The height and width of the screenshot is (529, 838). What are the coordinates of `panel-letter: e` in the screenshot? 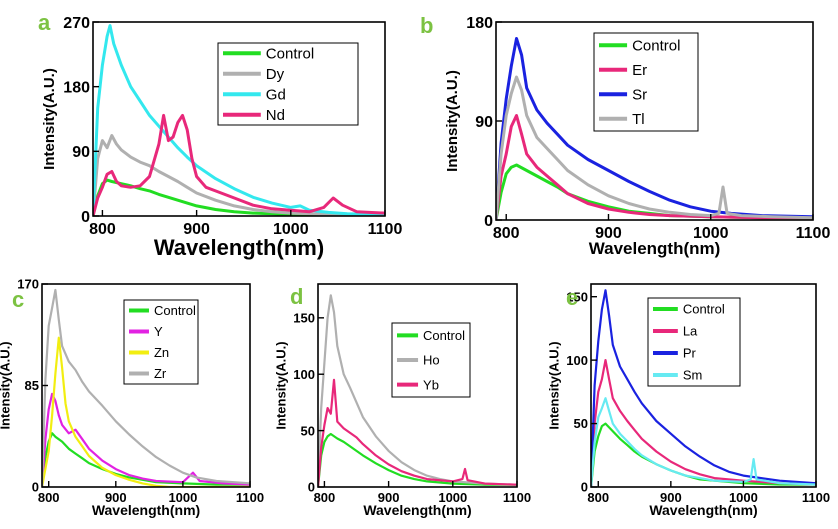 It's located at (572, 297).